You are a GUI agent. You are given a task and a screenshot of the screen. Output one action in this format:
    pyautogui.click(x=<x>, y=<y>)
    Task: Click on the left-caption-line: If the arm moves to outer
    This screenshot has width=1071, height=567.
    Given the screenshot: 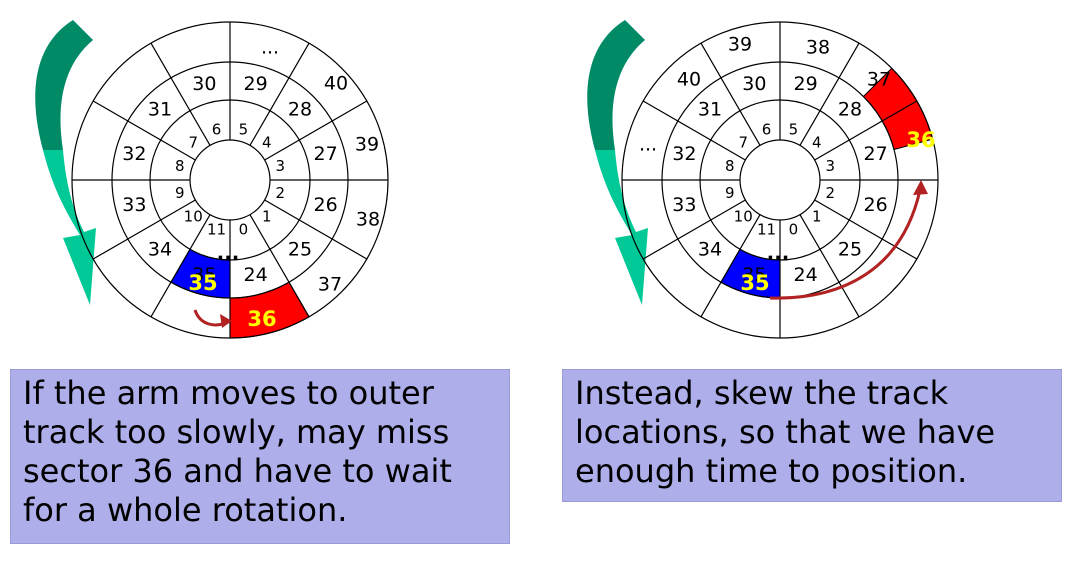 What is the action you would take?
    pyautogui.click(x=228, y=393)
    